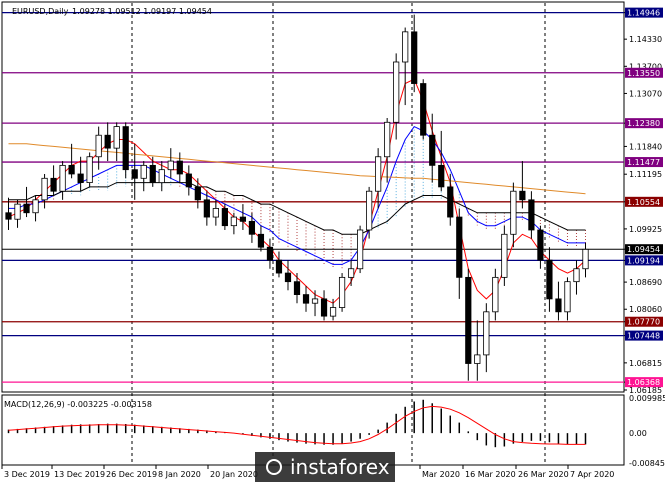  What do you see at coordinates (543, 474) in the screenshot?
I see `time-tick-label-7: 26 Mar 2020` at bounding box center [543, 474].